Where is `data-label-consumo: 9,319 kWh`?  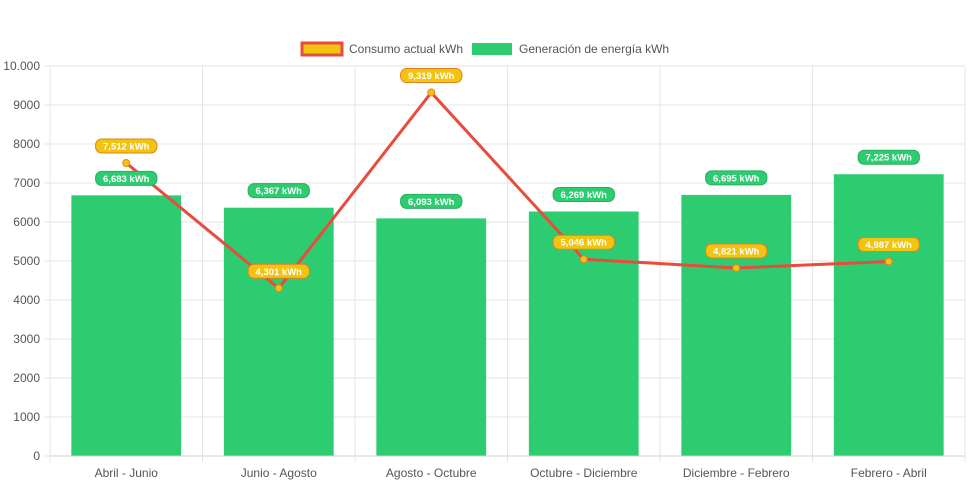 data-label-consumo: 9,319 kWh is located at coordinates (431, 76).